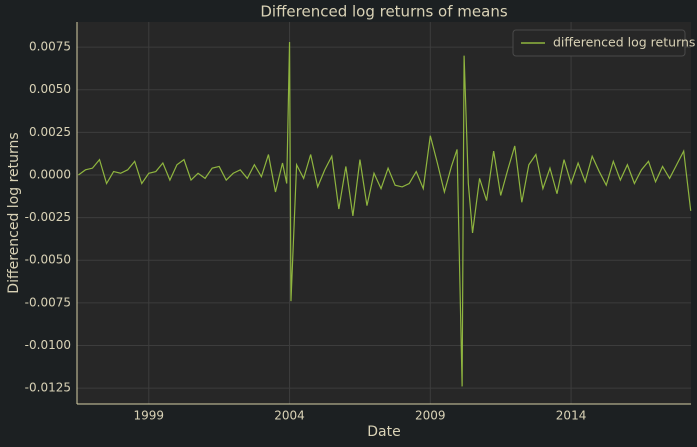 The width and height of the screenshot is (697, 447). I want to click on chart-title: Differenced log returns of means, so click(383, 12).